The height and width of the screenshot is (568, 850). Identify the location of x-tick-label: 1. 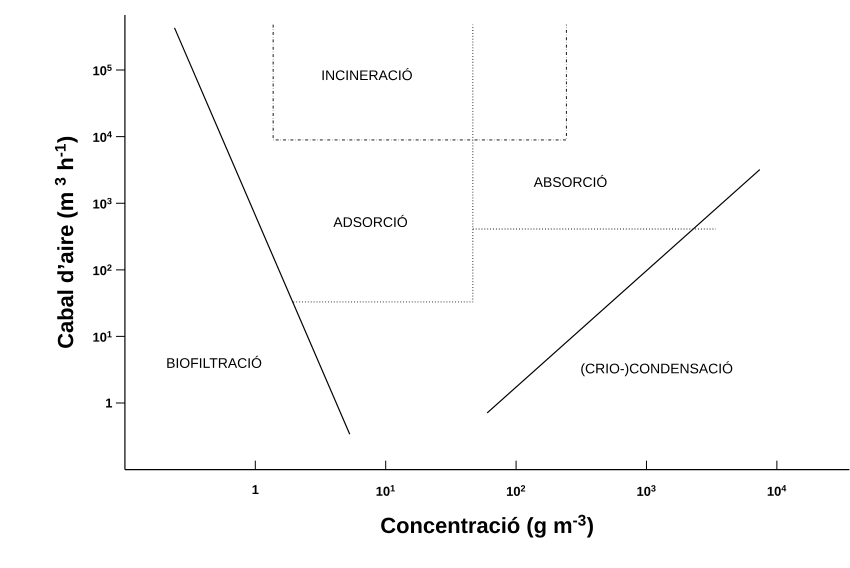
(255, 489).